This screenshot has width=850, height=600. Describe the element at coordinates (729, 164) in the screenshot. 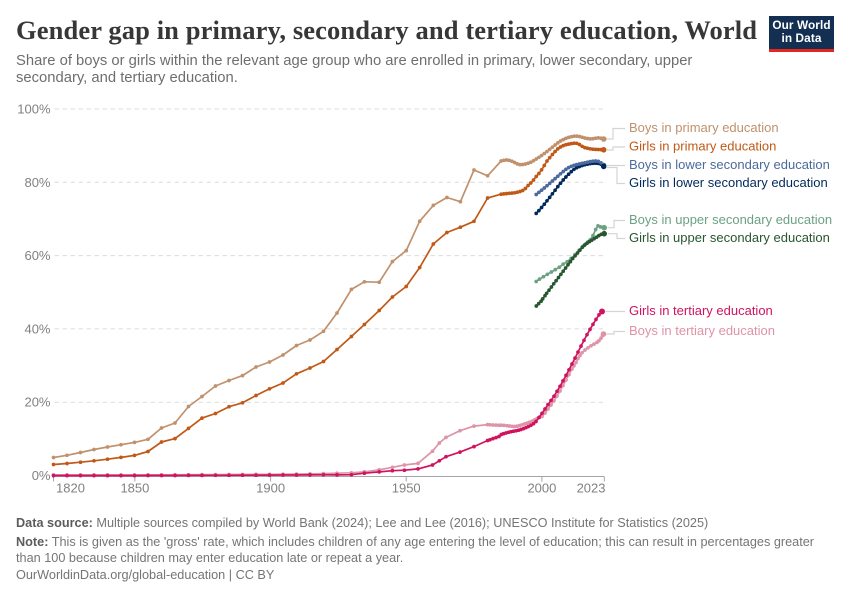

I see `svg-text:Boys in lower secondary educat: Boys in lower secondary education` at that location.